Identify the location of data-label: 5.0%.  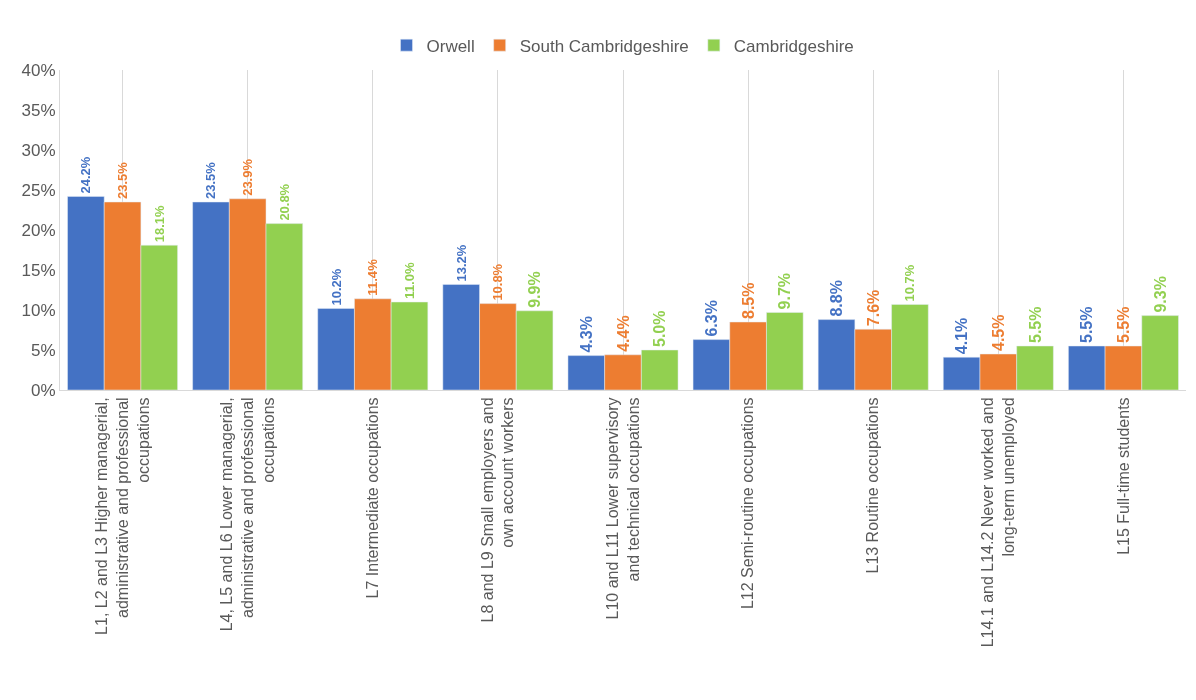
(660, 328).